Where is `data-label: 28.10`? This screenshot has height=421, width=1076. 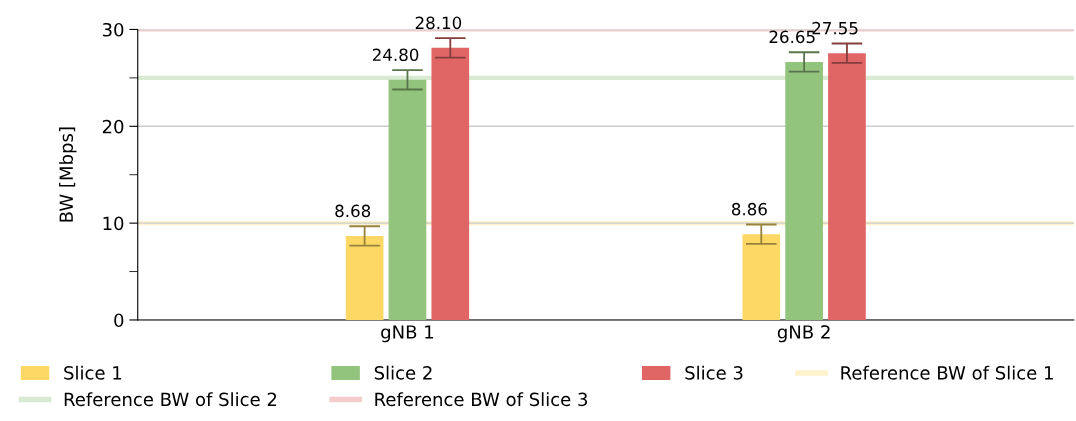 data-label: 28.10 is located at coordinates (438, 23).